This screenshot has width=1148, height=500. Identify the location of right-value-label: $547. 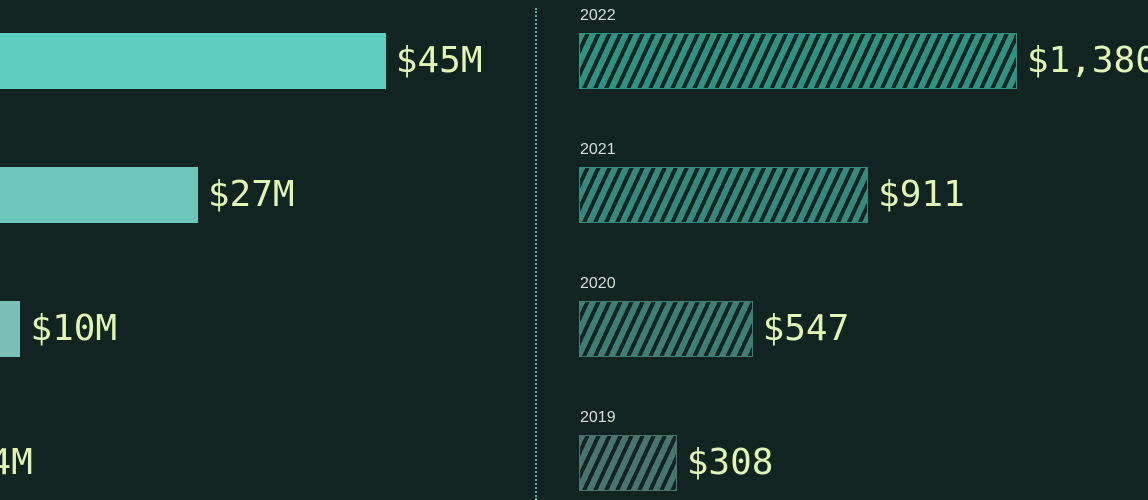
(806, 328).